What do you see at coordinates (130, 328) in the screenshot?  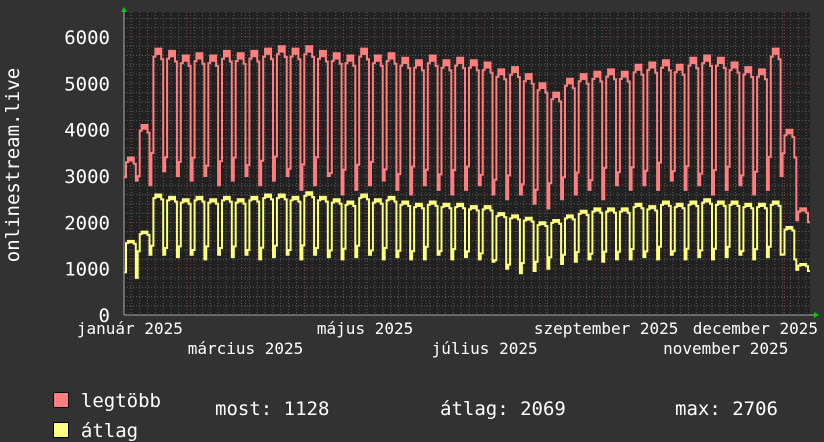 I see `x-tick-label: január 2025` at bounding box center [130, 328].